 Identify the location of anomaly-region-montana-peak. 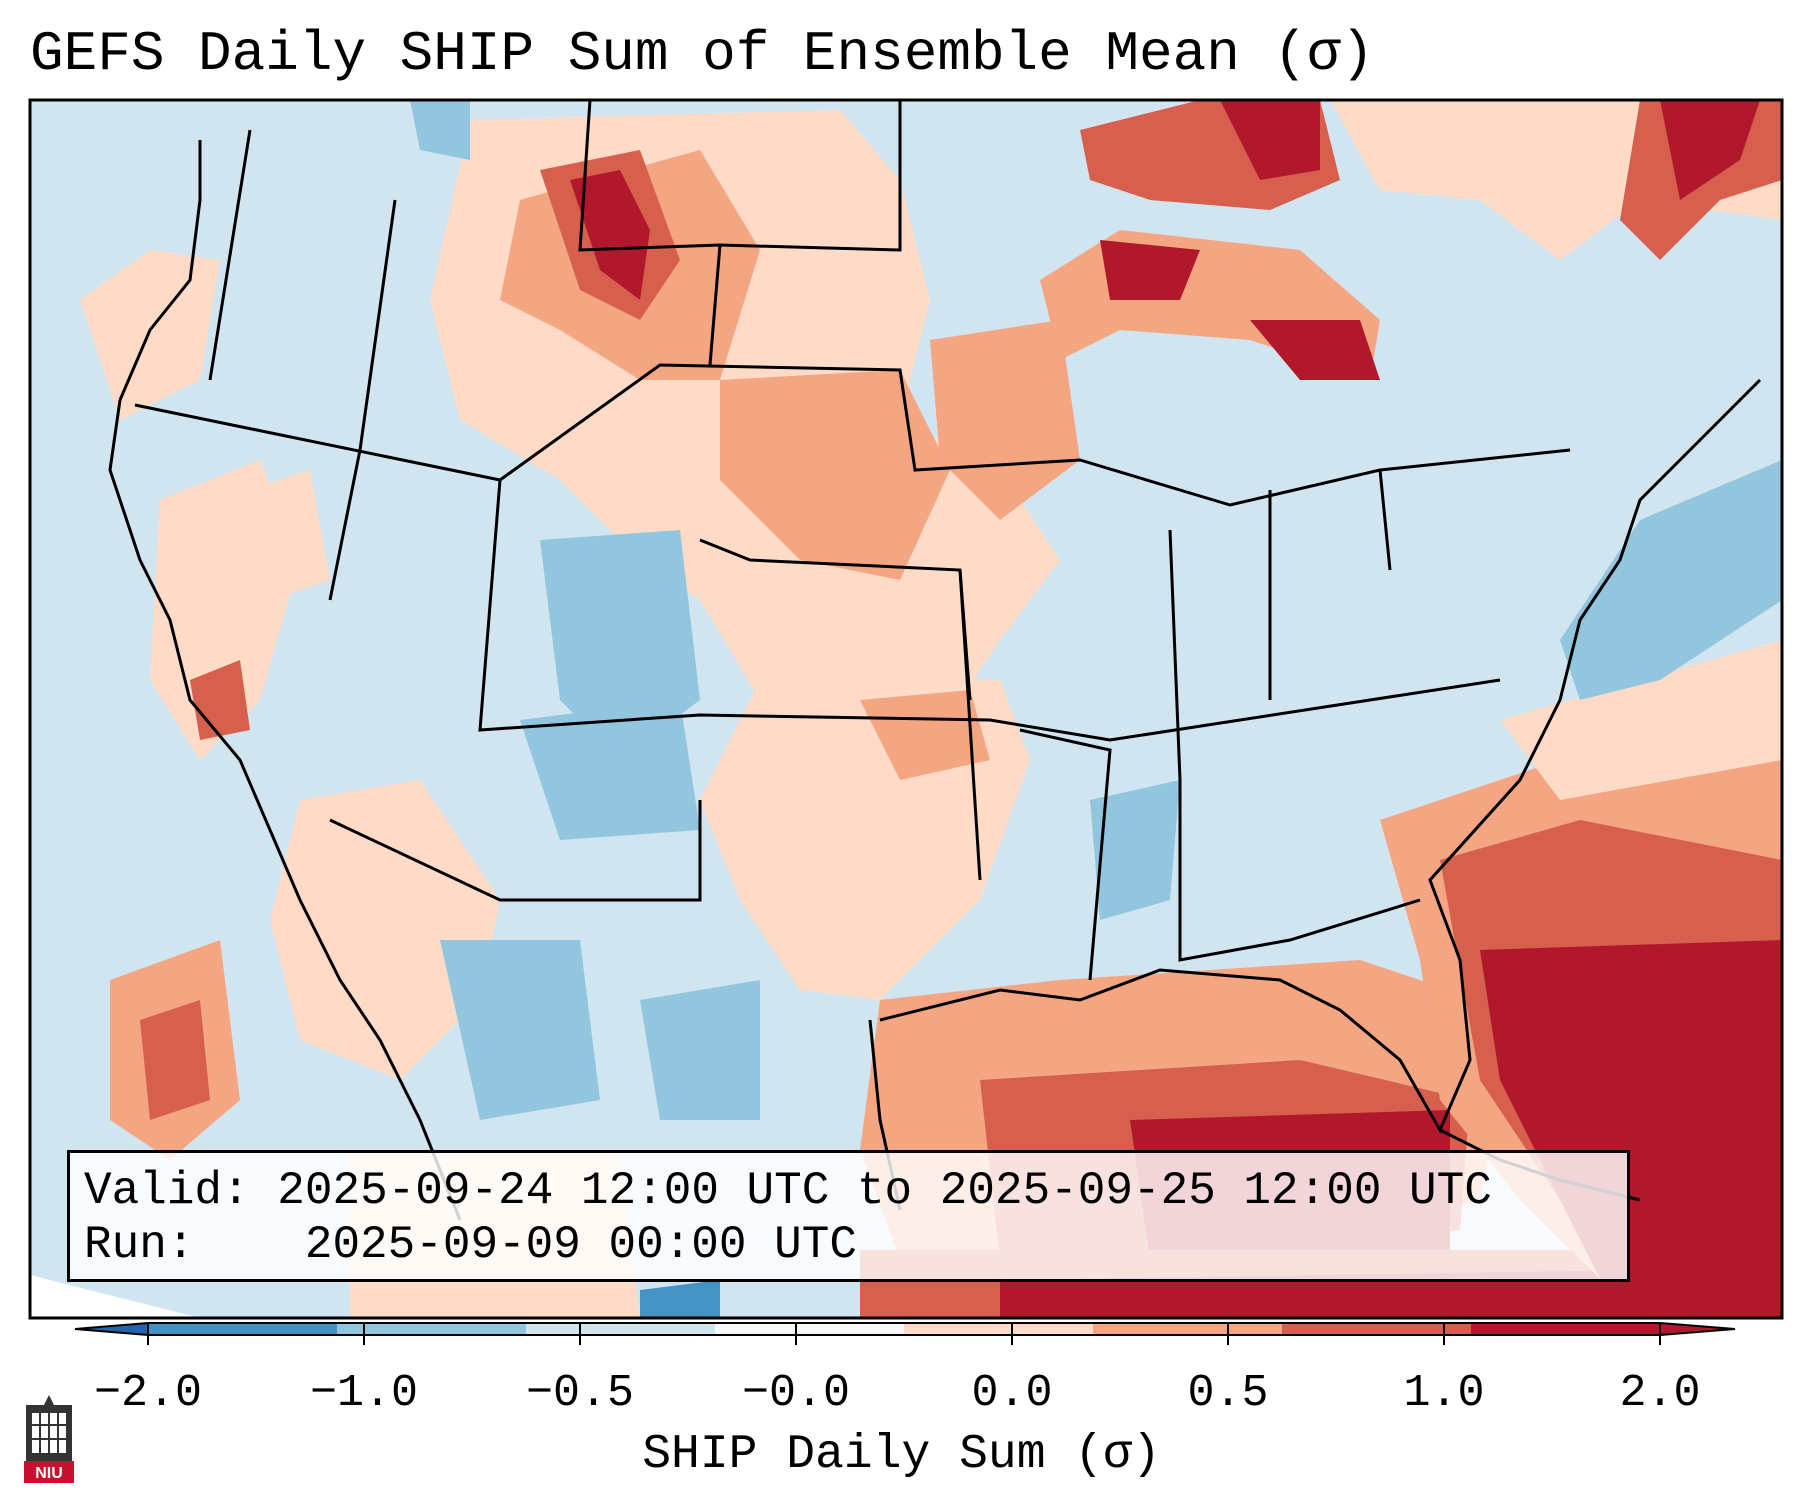
(610, 235).